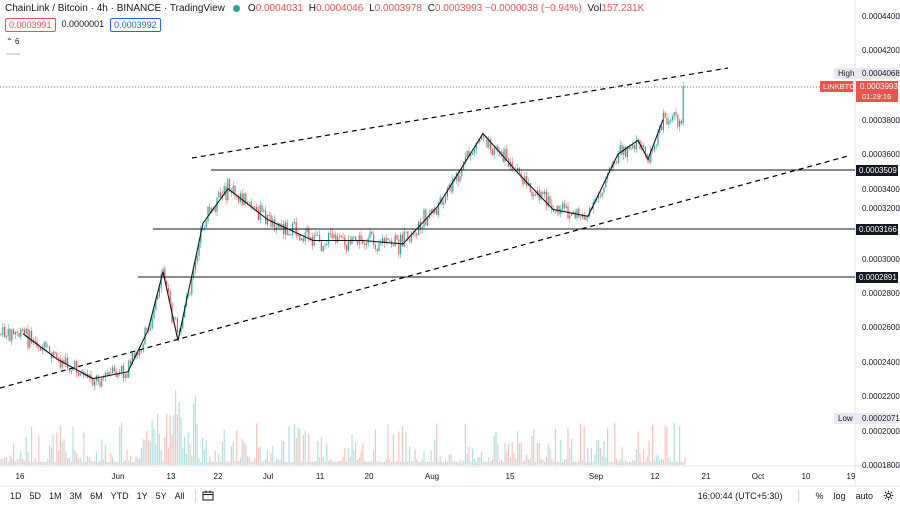 The height and width of the screenshot is (506, 900). I want to click on timeframe-all: All, so click(179, 496).